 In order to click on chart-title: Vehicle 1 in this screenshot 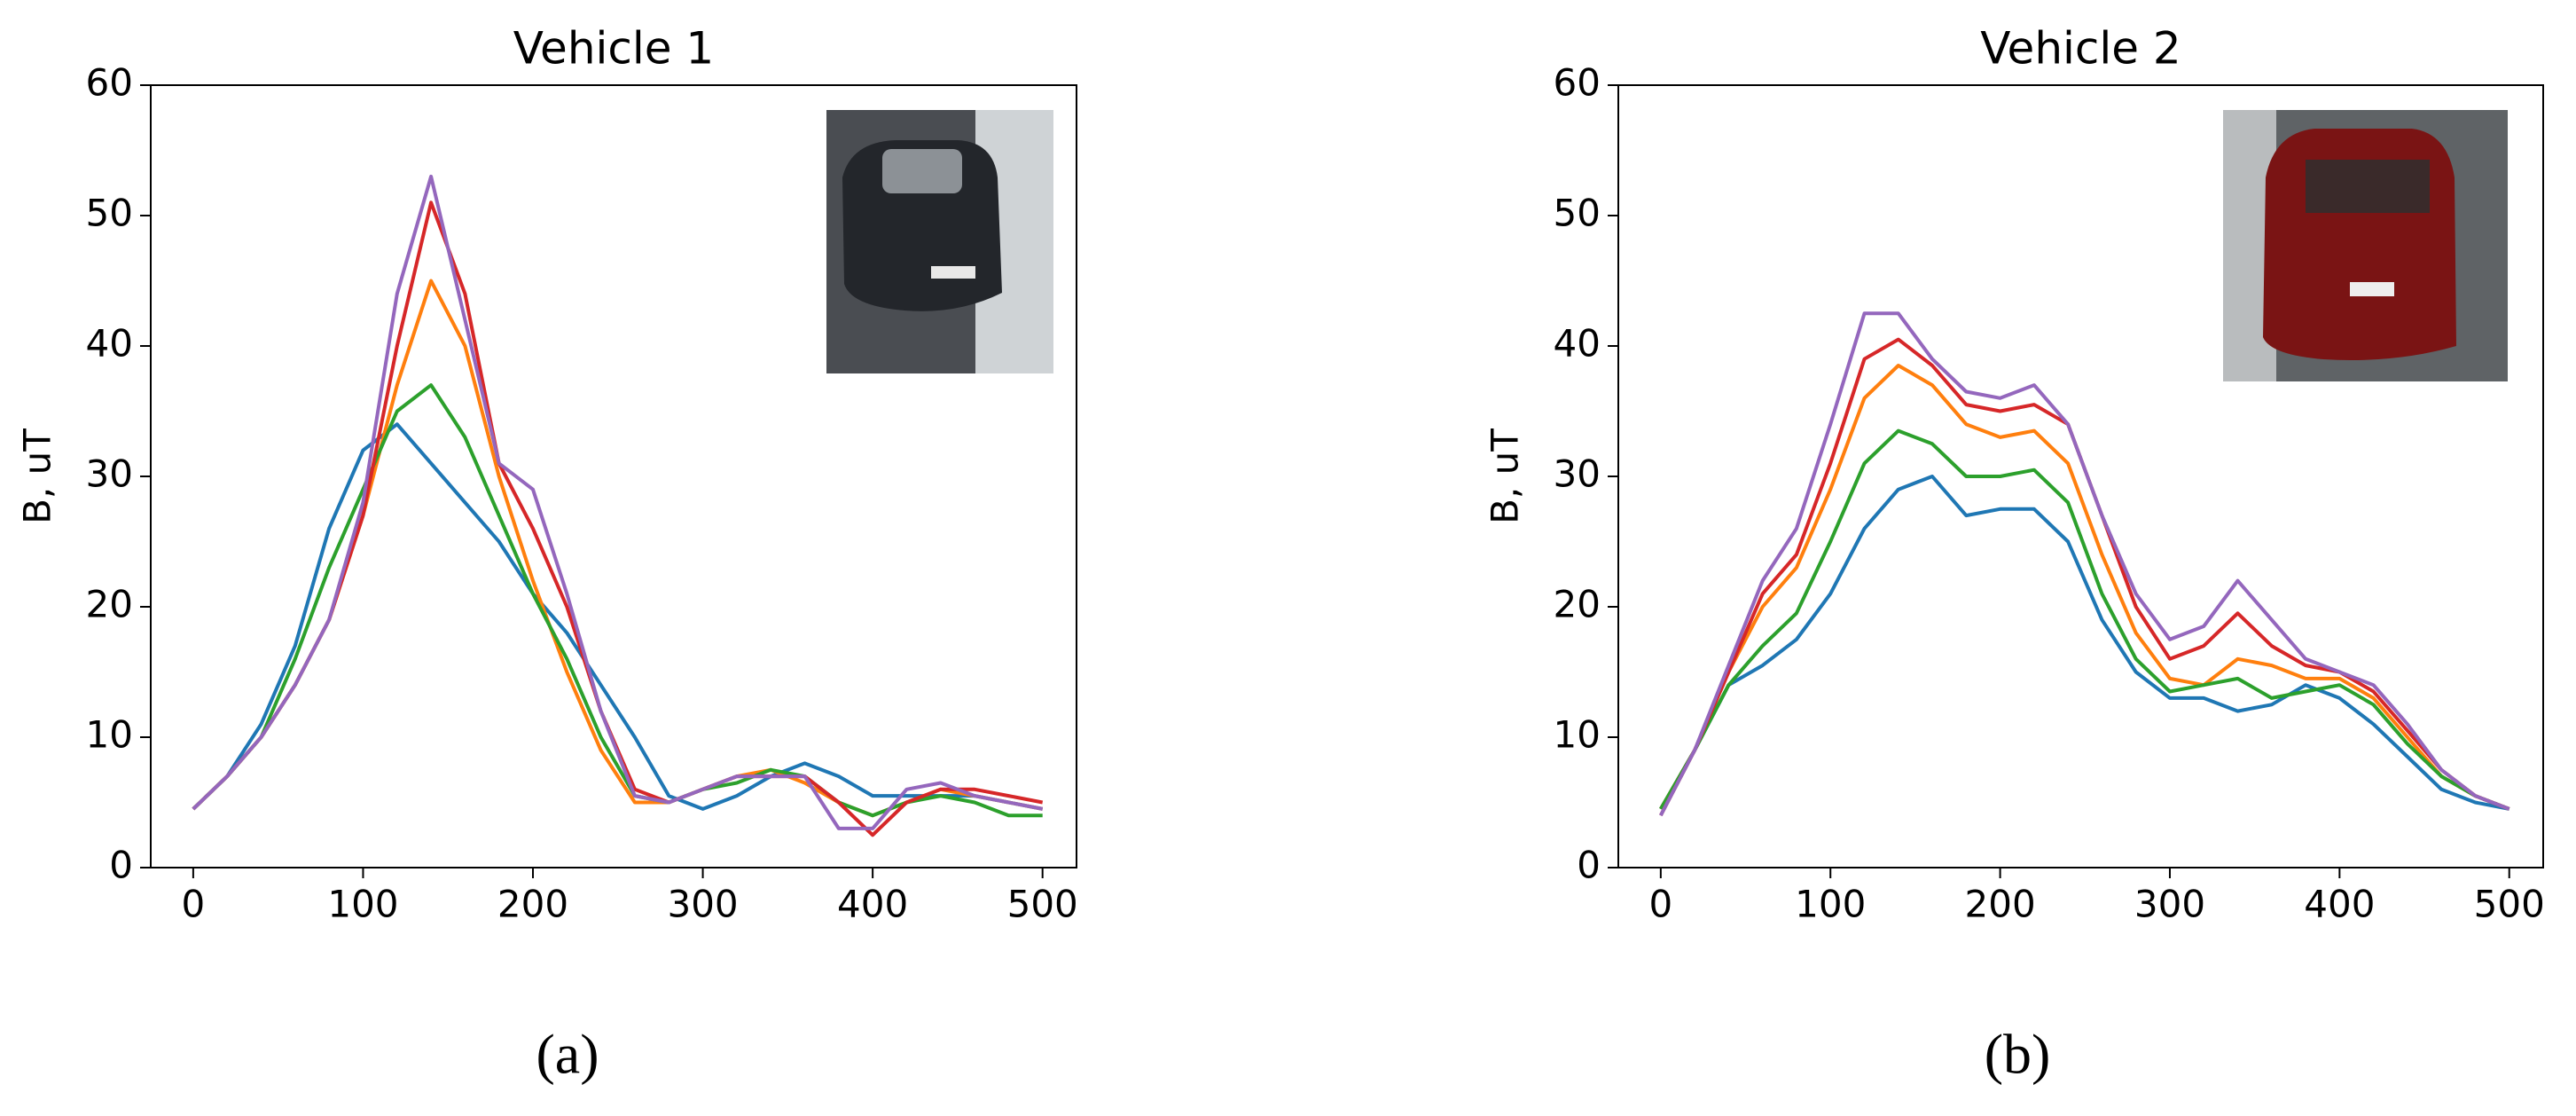, I will do `click(614, 49)`.